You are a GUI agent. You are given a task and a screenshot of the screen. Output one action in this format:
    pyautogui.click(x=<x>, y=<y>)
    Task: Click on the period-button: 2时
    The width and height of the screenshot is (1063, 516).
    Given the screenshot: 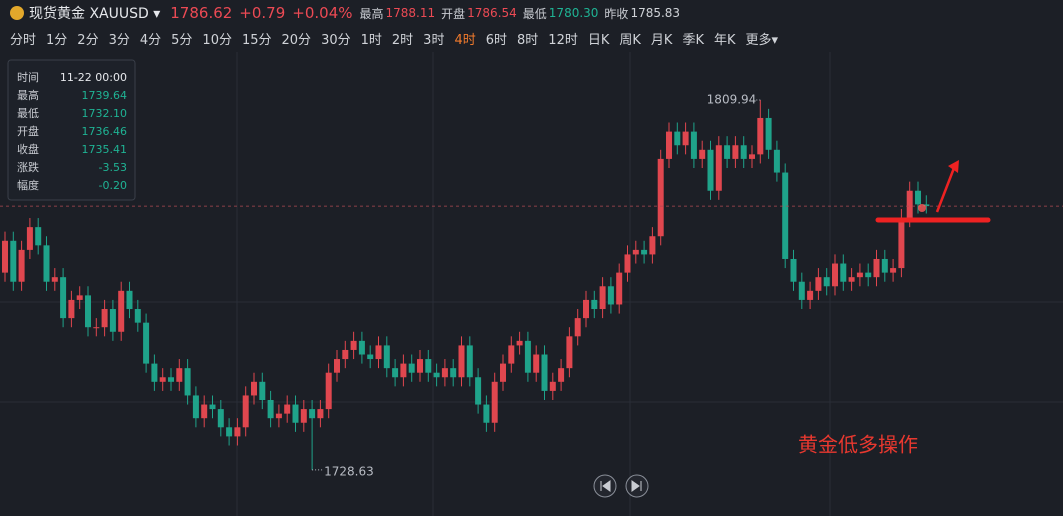 What is the action you would take?
    pyautogui.click(x=402, y=40)
    